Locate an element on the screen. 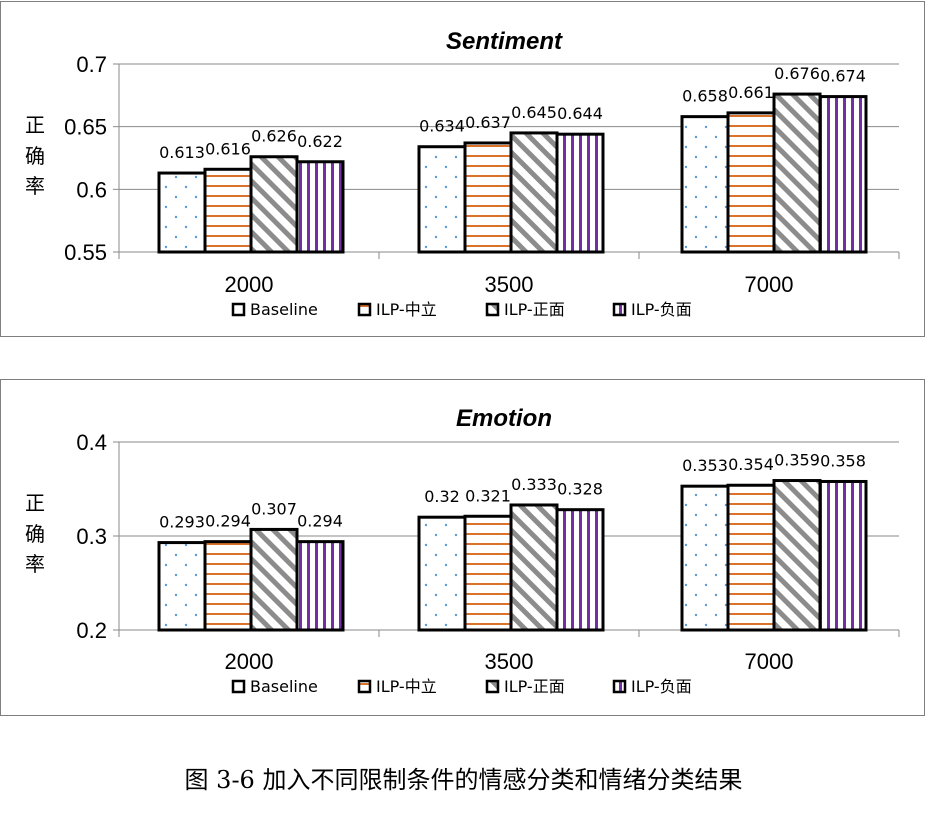 The width and height of the screenshot is (927, 814). data-label: 0.626 is located at coordinates (274, 136).